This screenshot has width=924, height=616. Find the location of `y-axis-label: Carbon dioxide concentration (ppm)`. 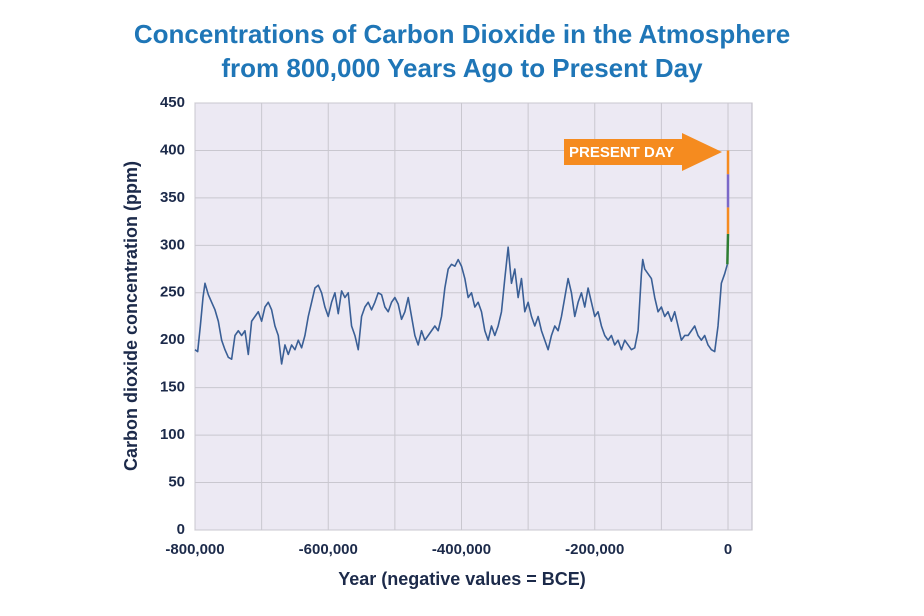

y-axis-label: Carbon dioxide concentration (ppm) is located at coordinates (131, 316).